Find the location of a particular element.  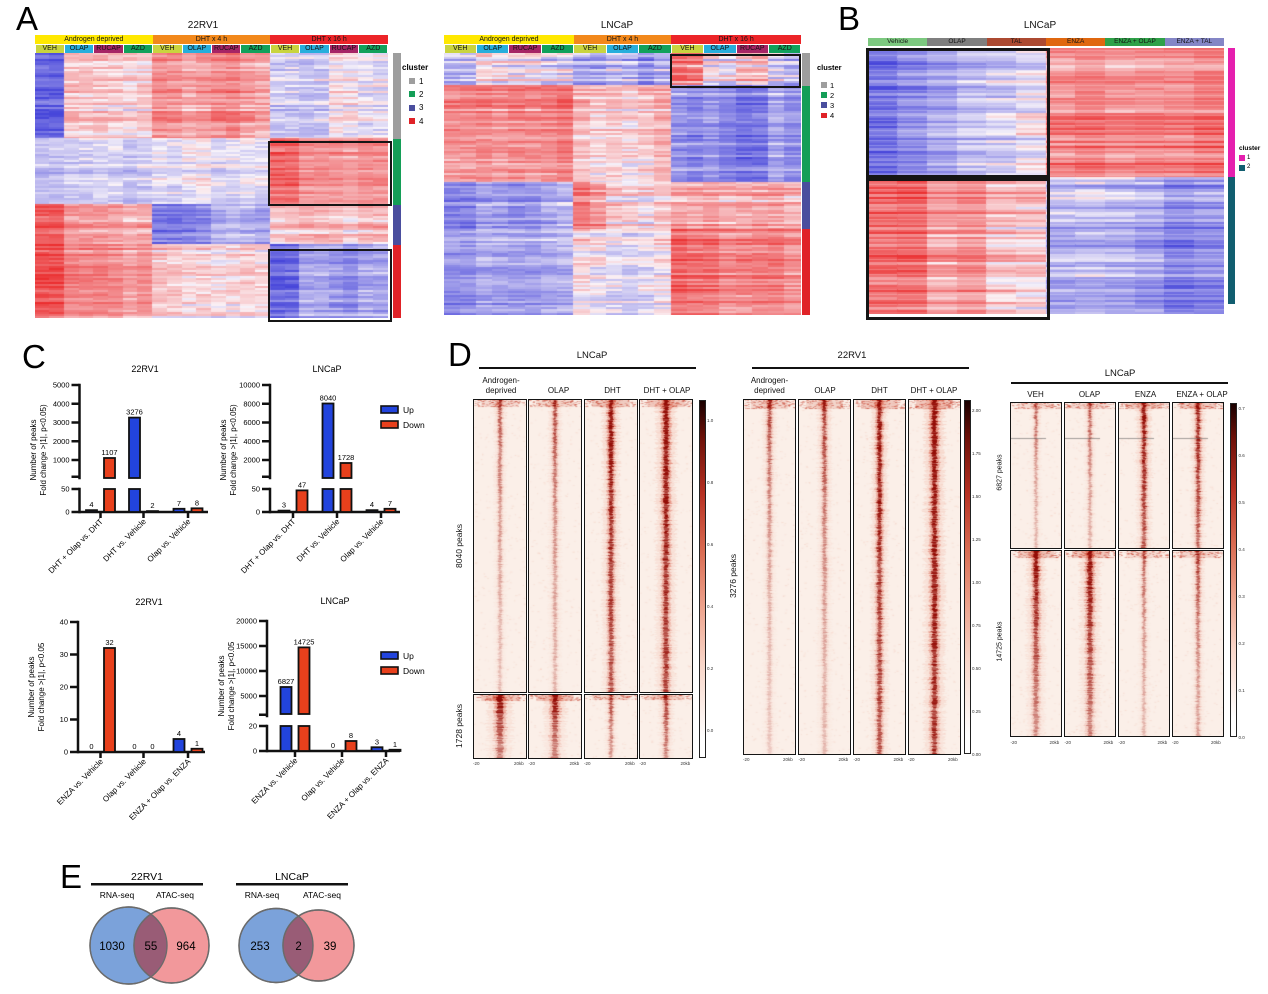

svg-text: 8000 is located at coordinates (251, 403).